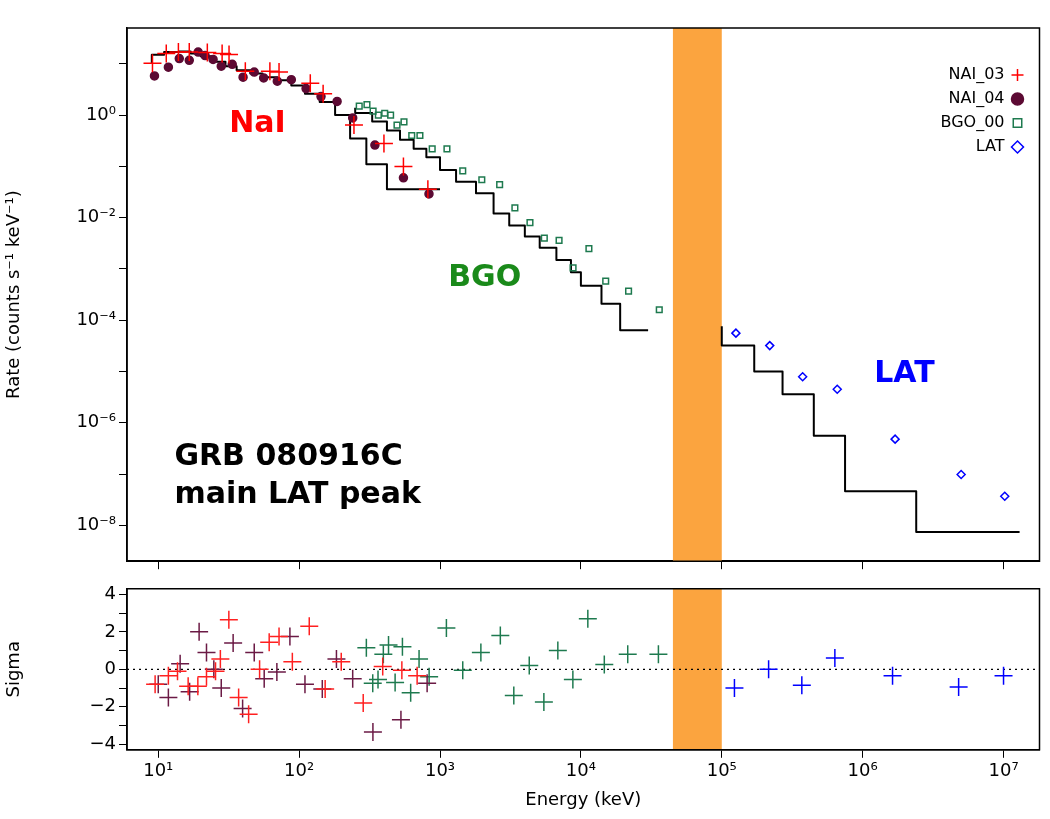 Image resolution: width=1050 pixels, height=819 pixels. I want to click on annotation: NaI, so click(257, 121).